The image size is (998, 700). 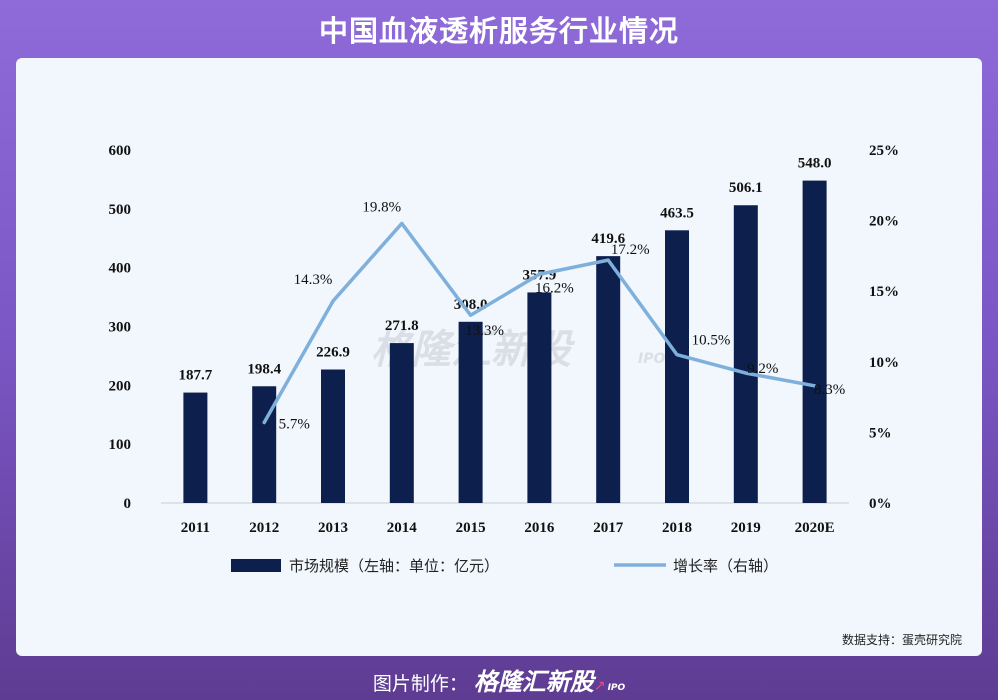 I want to click on footer: 图片制作： 格隆汇新股↗ IPO, so click(x=499, y=679).